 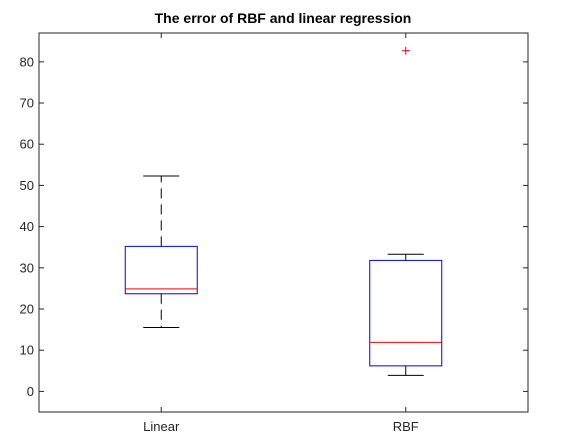 What do you see at coordinates (27, 61) in the screenshot?
I see `y-tick-label: 80` at bounding box center [27, 61].